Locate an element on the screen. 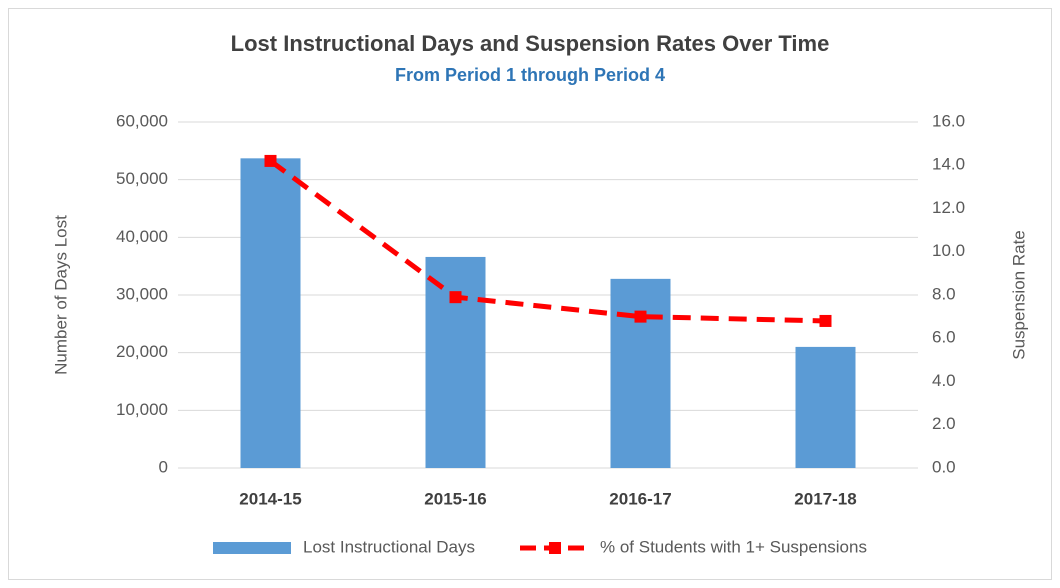 The image size is (1060, 588). chart-subtitle: From Period 1 through Period 4 is located at coordinates (530, 75).